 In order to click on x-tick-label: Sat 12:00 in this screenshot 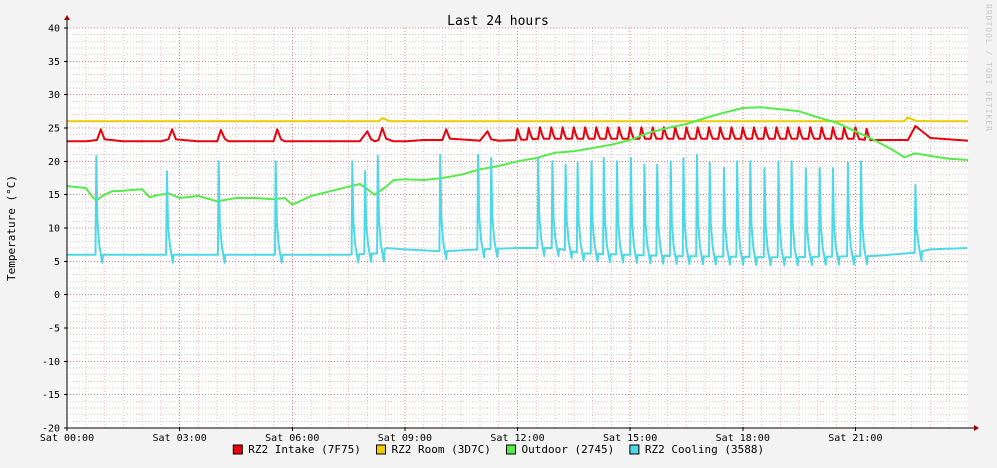, I will do `click(517, 438)`.